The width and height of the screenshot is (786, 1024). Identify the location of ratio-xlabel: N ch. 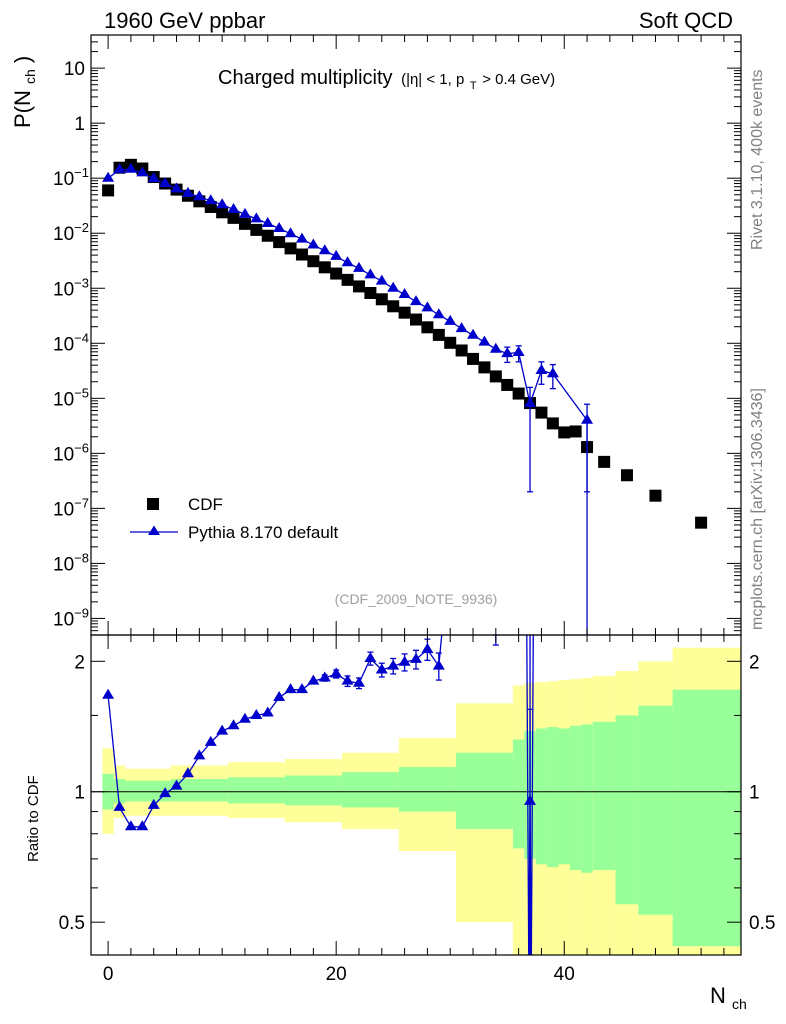
(728, 997).